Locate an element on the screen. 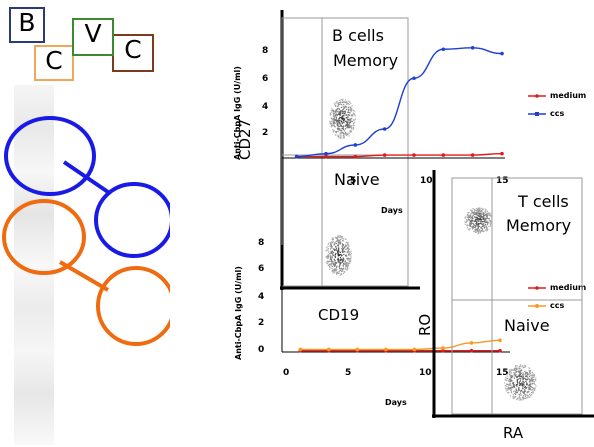 The width and height of the screenshot is (594, 447). legend-bottom: medium ccs is located at coordinates (560, 299).